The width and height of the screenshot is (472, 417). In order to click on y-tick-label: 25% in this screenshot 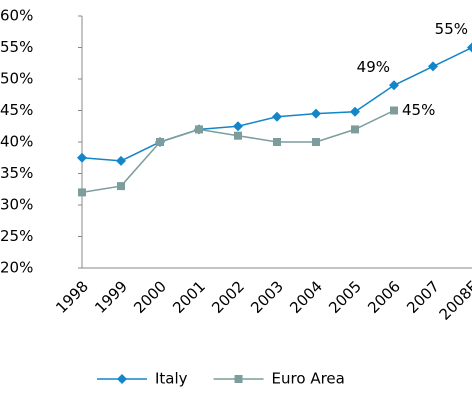, I will do `click(16, 236)`.